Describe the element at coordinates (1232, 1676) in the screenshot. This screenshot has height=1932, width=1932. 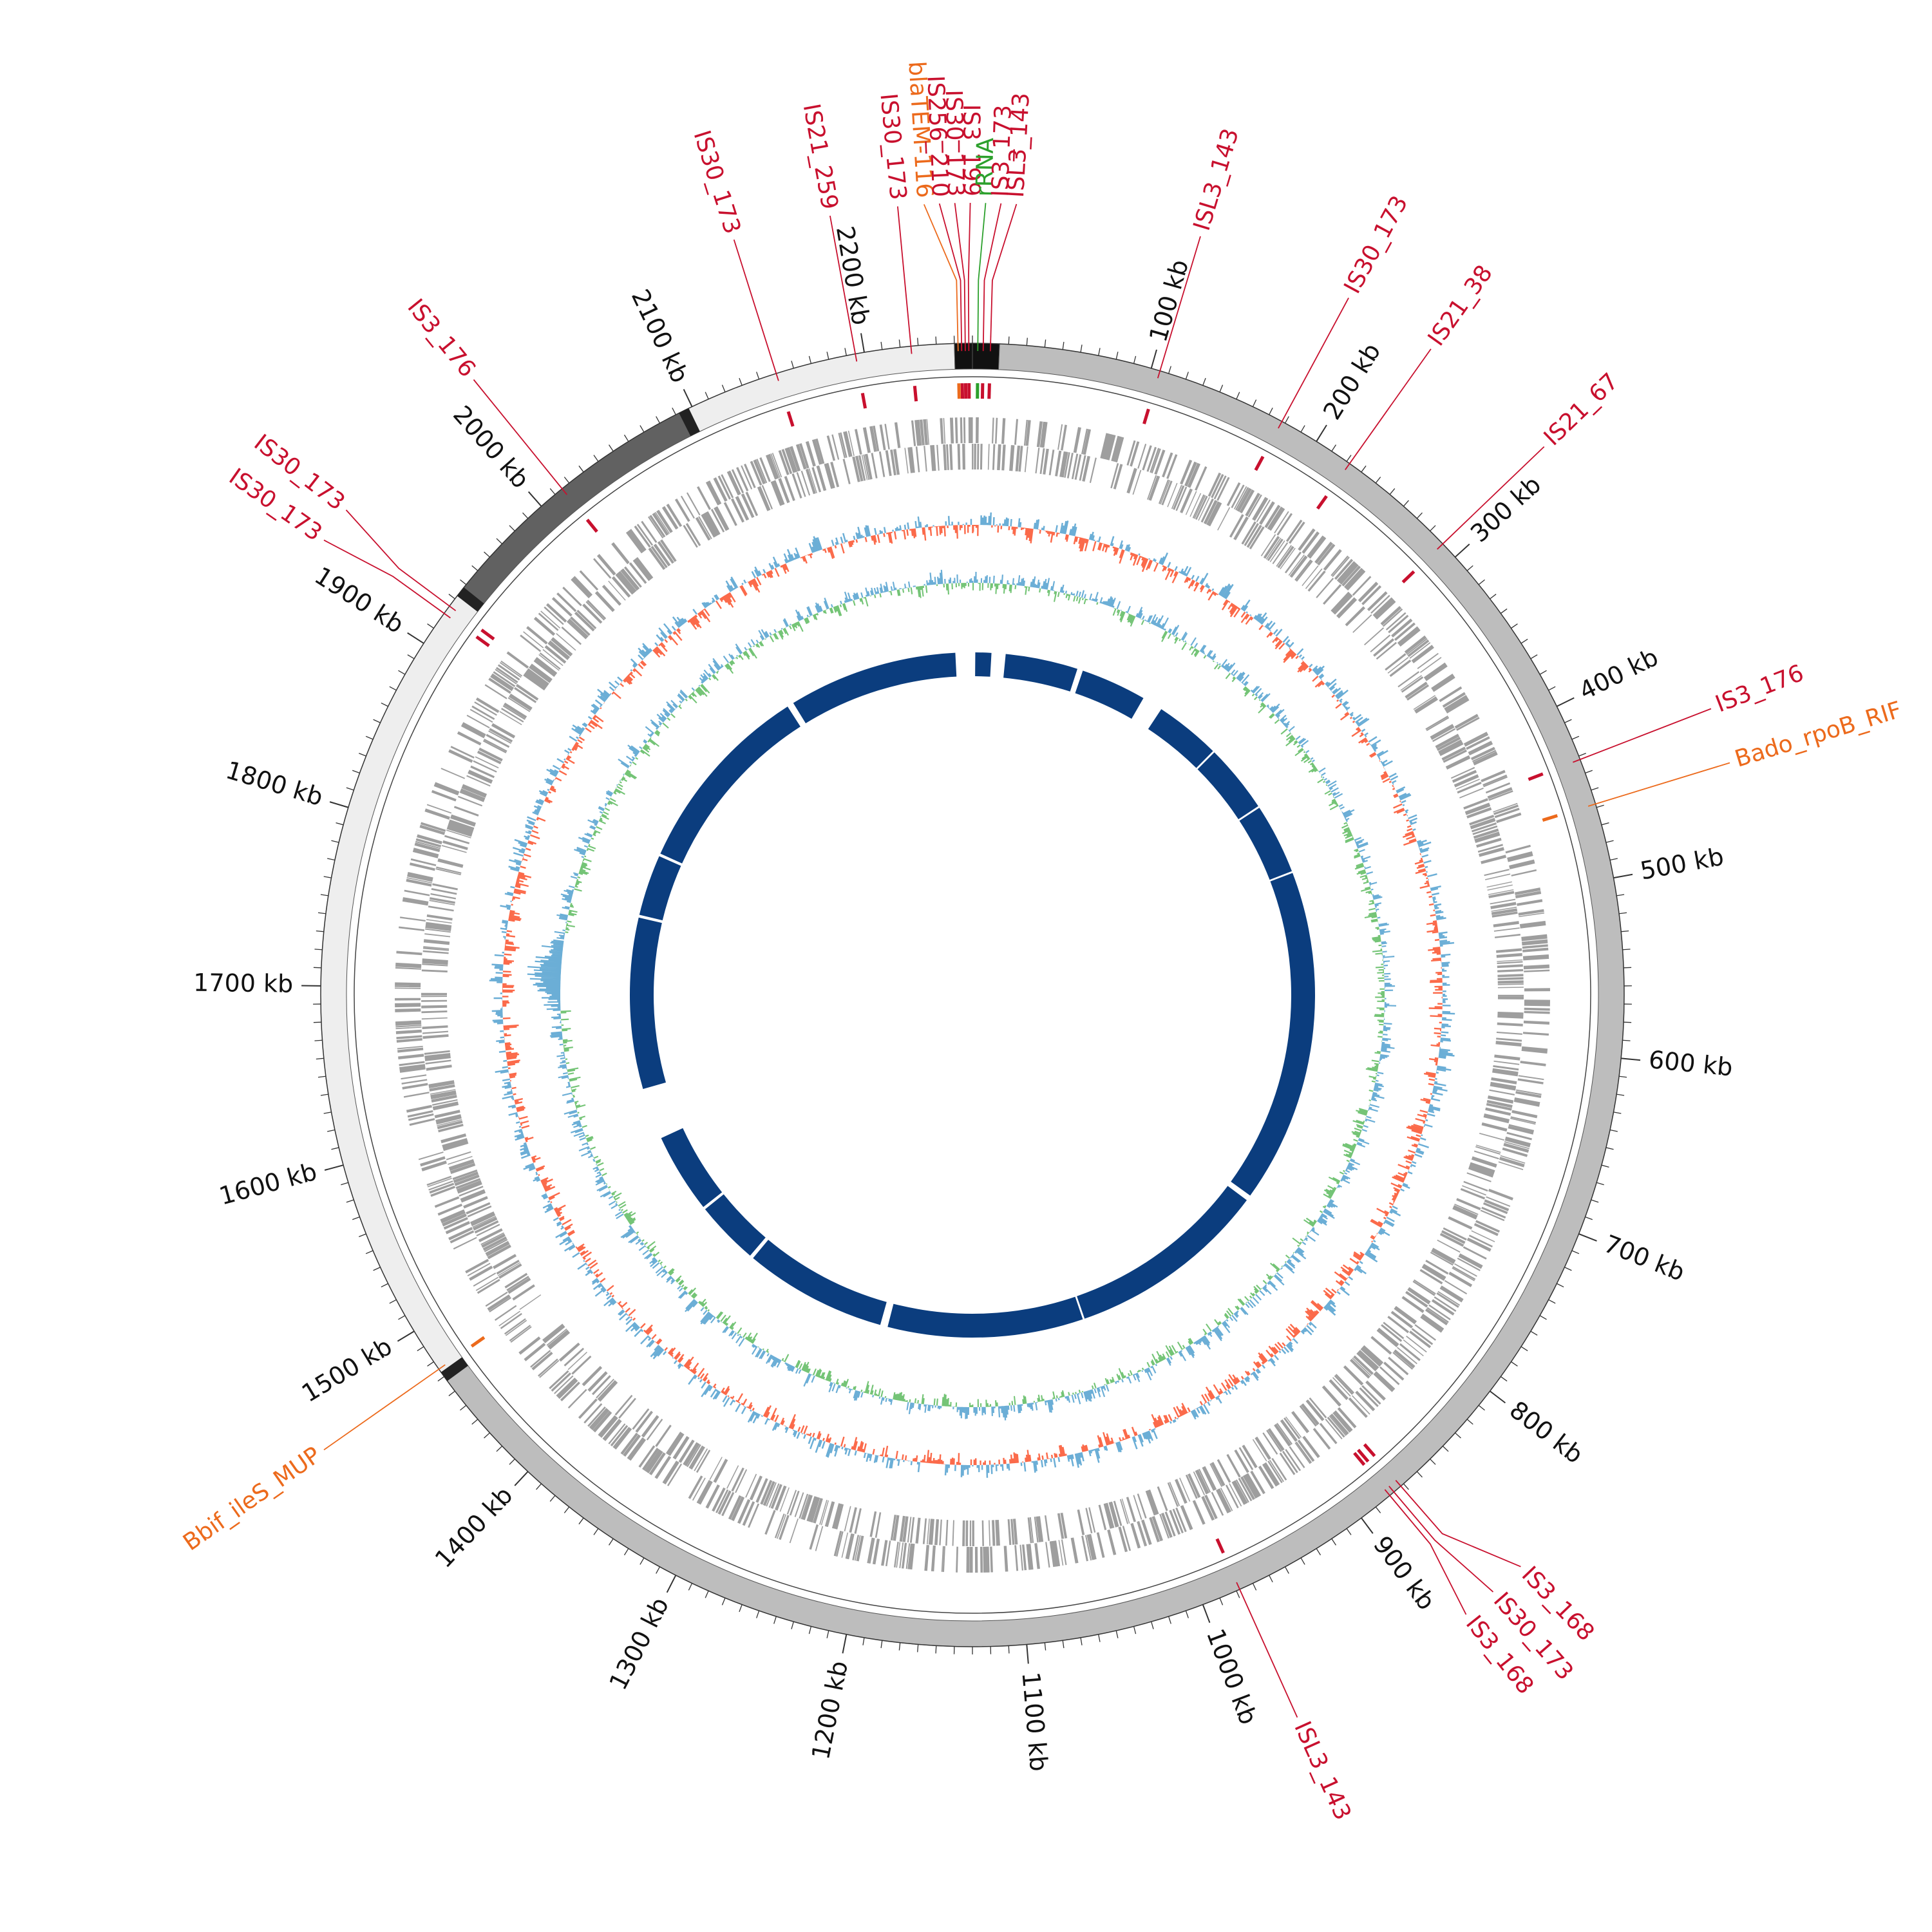
I see `tick-label: 1000 kb` at that location.